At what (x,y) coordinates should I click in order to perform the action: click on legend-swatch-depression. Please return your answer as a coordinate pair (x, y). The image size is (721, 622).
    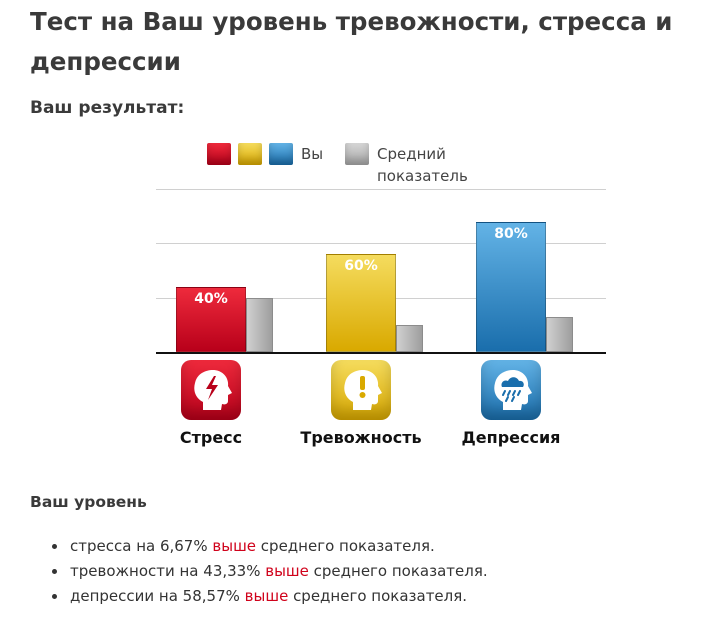
    Looking at the image, I should click on (281, 154).